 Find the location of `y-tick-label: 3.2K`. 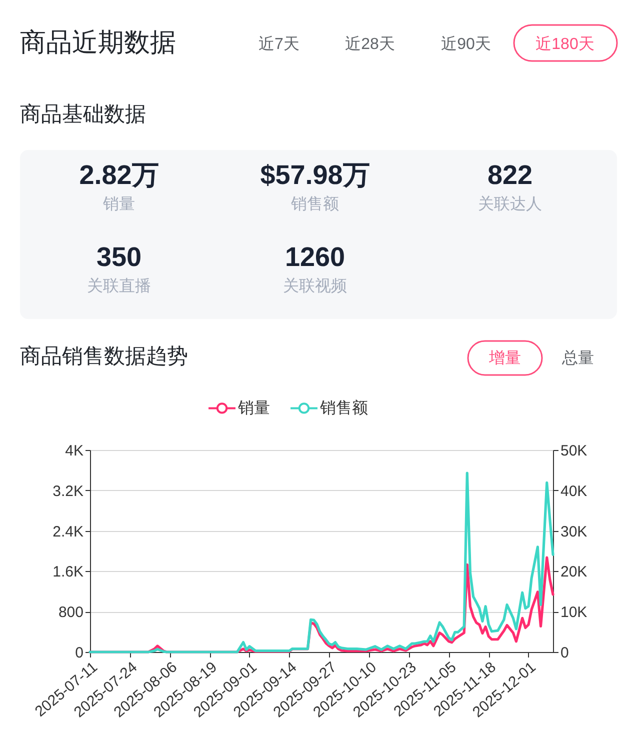

y-tick-label: 3.2K is located at coordinates (68, 491).